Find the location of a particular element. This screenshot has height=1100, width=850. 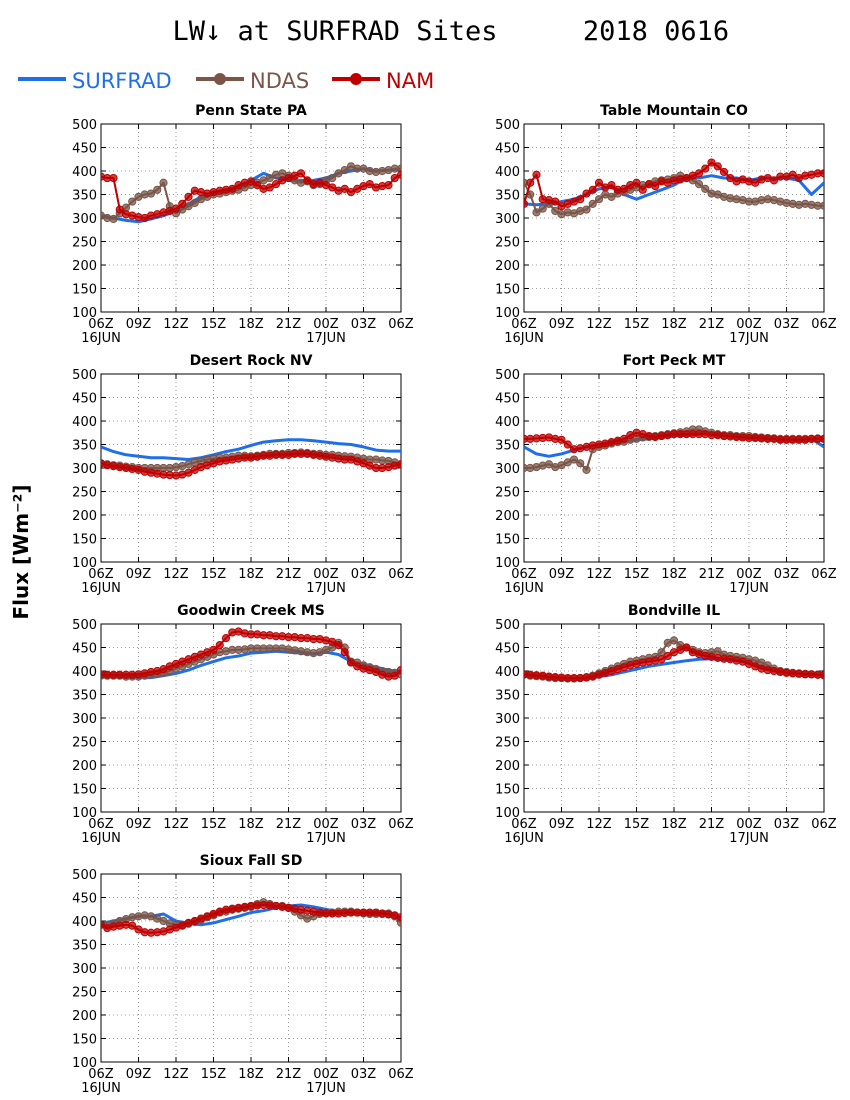

series-line-surfrad is located at coordinates (251, 449).